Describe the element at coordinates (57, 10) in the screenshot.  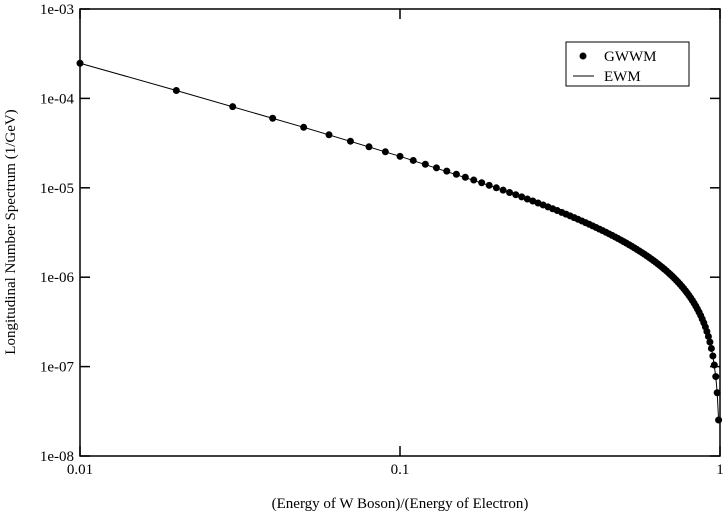
I see `y-tick-label: 1e-03` at that location.